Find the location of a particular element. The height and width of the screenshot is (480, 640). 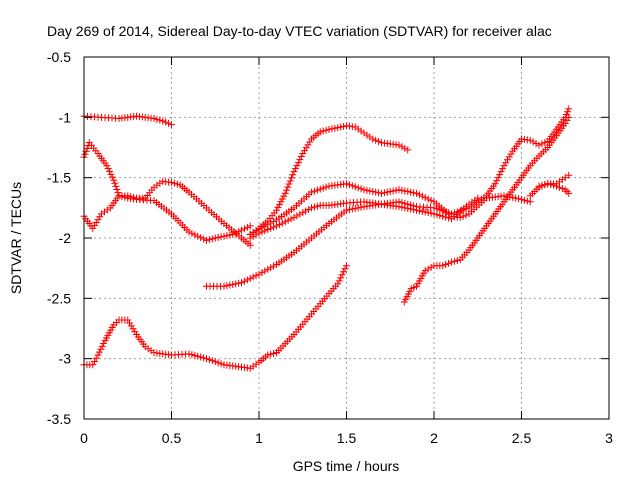

x-tick-label: 2 is located at coordinates (434, 438).